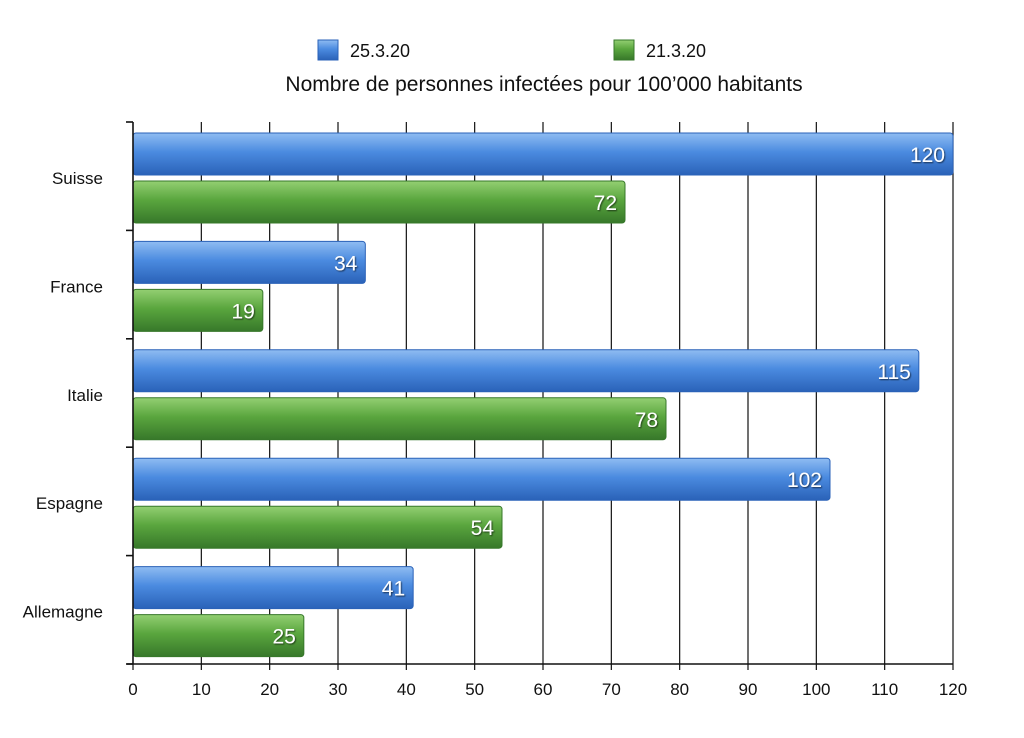 This screenshot has width=1024, height=738. Describe the element at coordinates (63, 612) in the screenshot. I see `category-label: Allemagne` at that location.